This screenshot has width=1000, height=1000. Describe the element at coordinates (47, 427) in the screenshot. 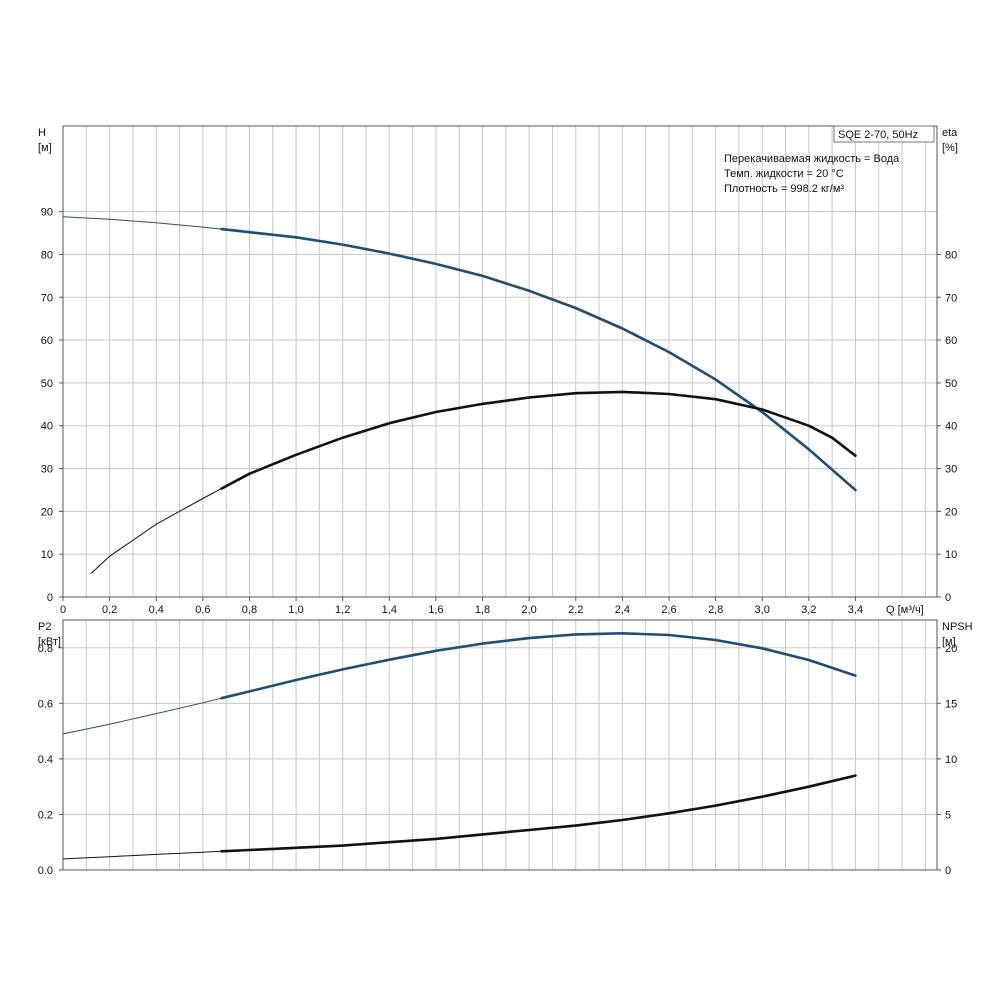

I see `upper-left-tick-label: 40` at that location.